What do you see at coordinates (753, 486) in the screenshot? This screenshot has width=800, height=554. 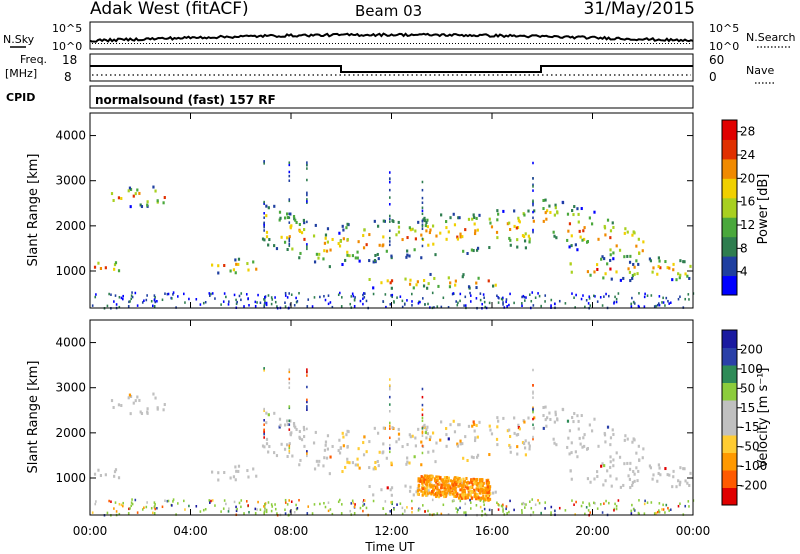 I see `colorbar-tick-label: -200` at bounding box center [753, 486].